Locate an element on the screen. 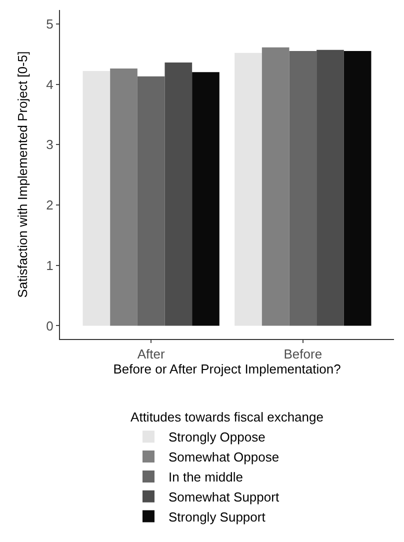  y-tick-label: 1 is located at coordinates (50, 265).